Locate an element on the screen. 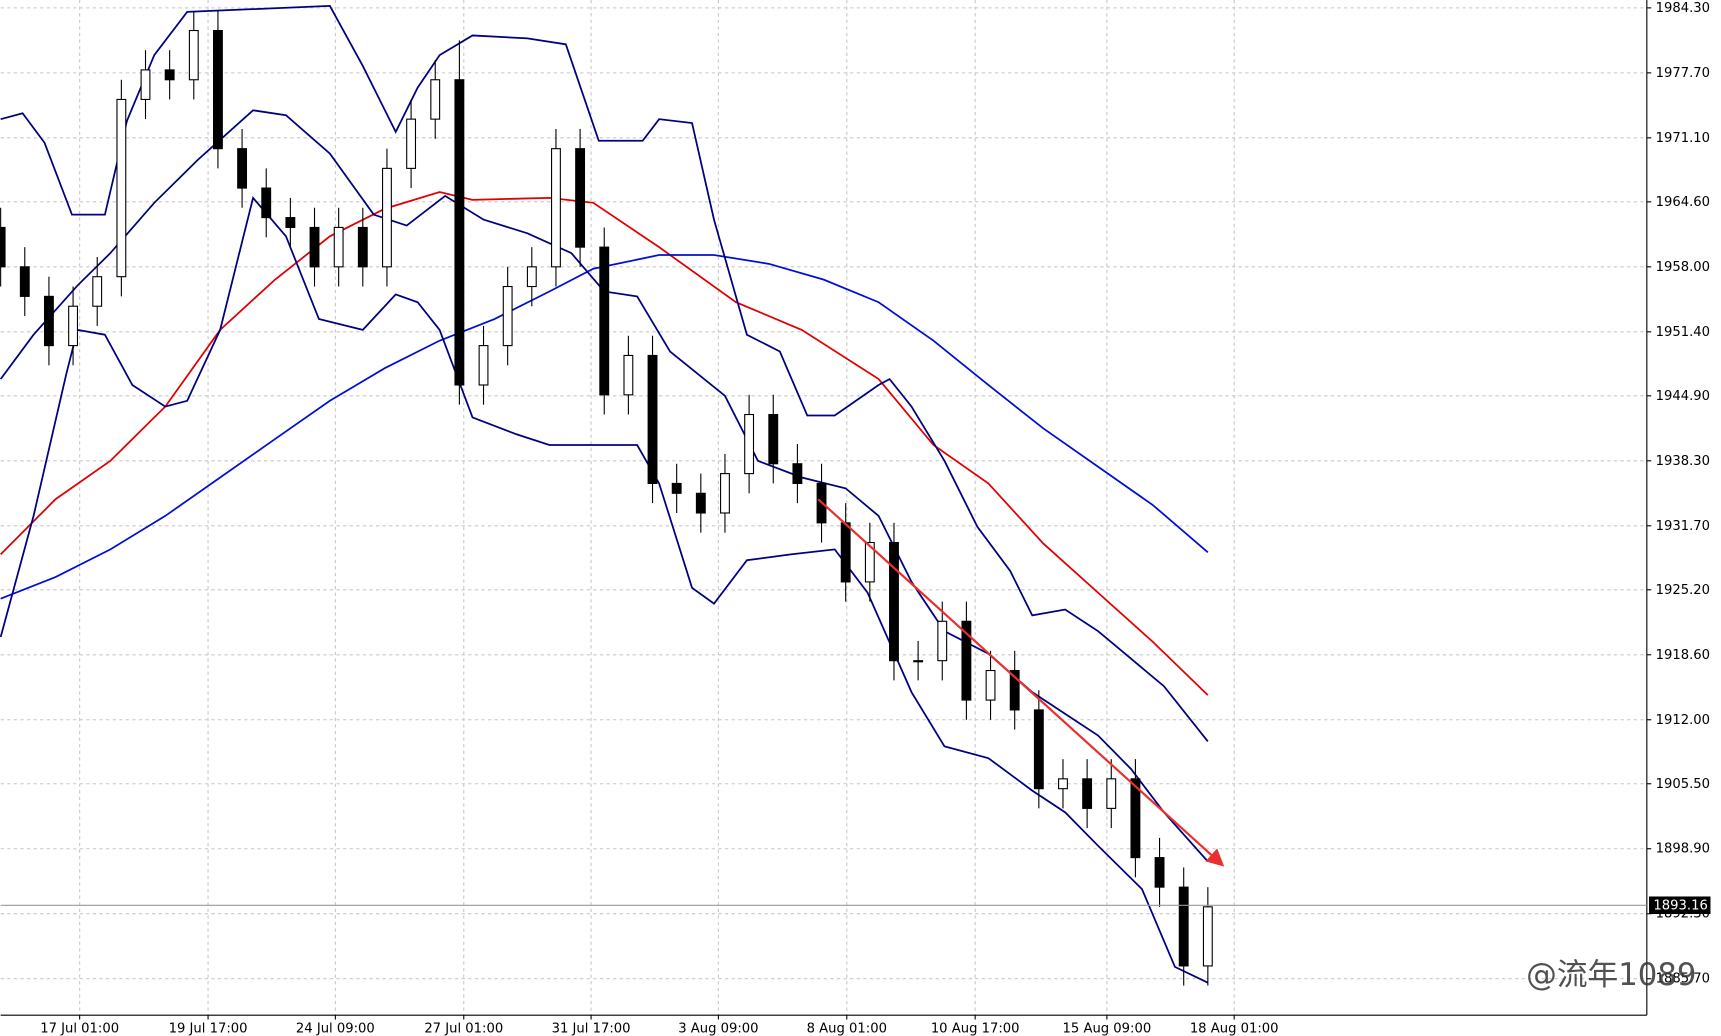 The image size is (1721, 1036). y-tick-label: 1944.90 is located at coordinates (1683, 396).